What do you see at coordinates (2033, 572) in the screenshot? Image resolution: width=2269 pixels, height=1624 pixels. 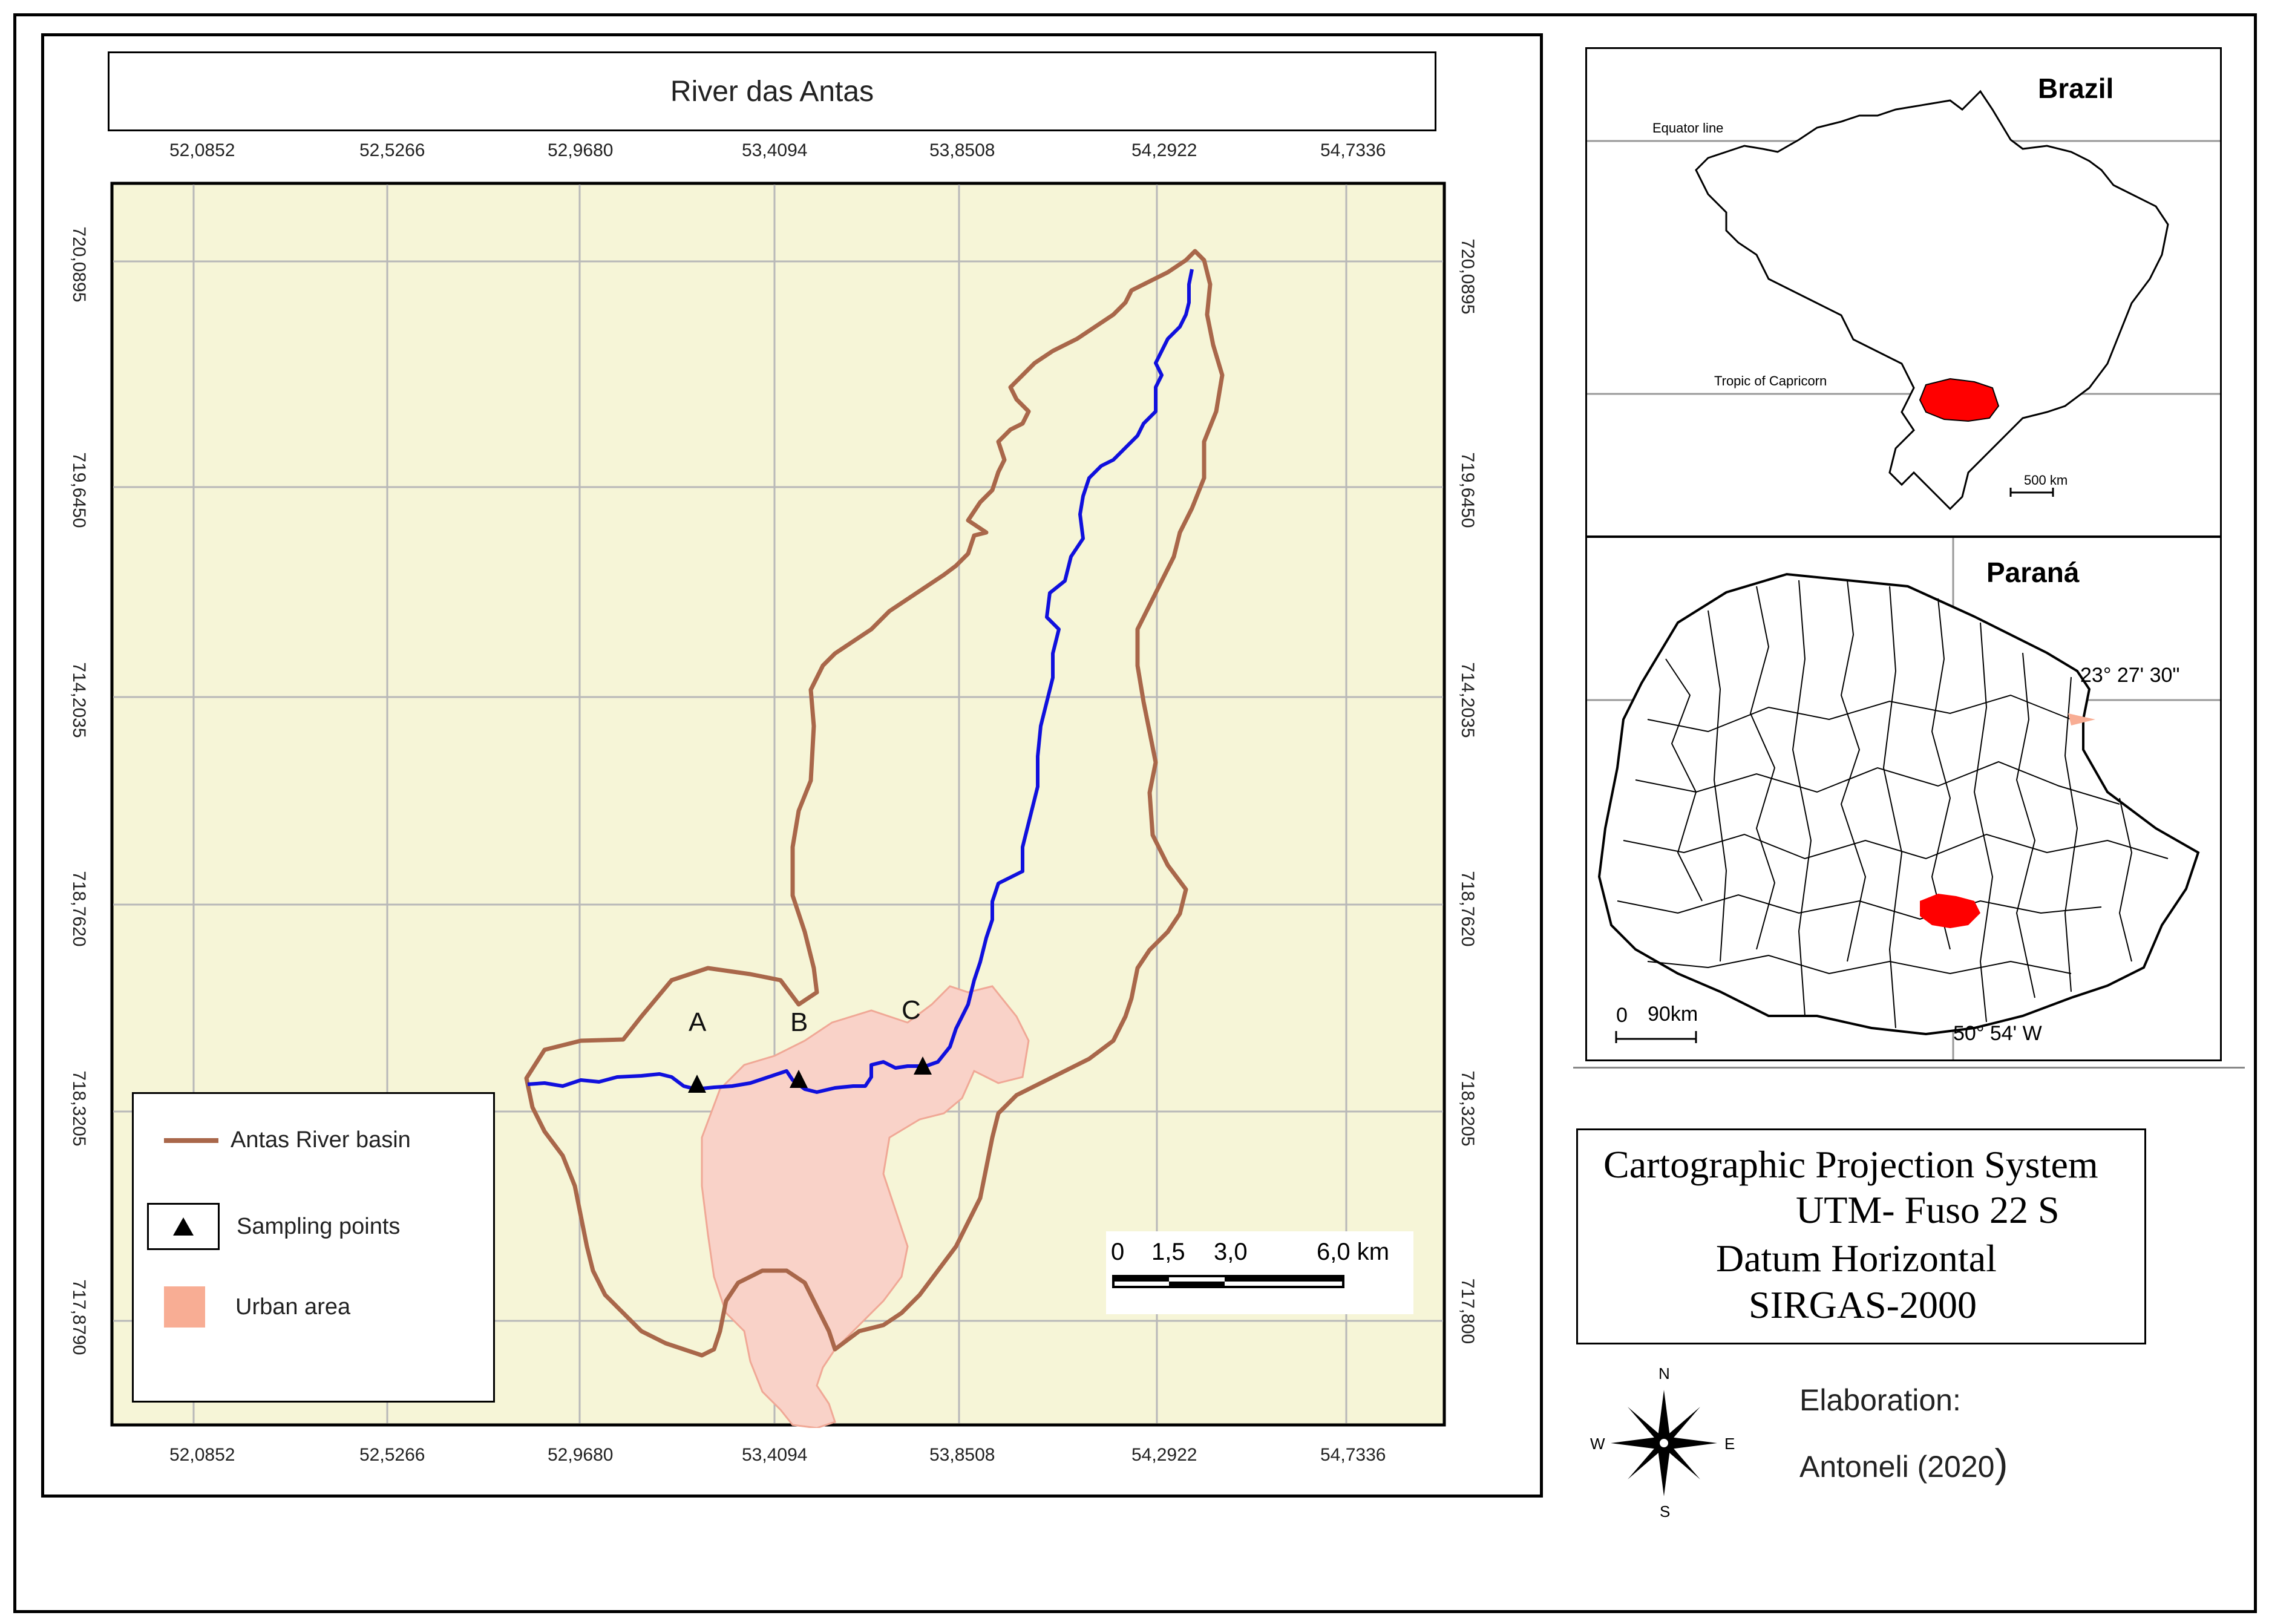 I see `parana-title: Paraná` at bounding box center [2033, 572].